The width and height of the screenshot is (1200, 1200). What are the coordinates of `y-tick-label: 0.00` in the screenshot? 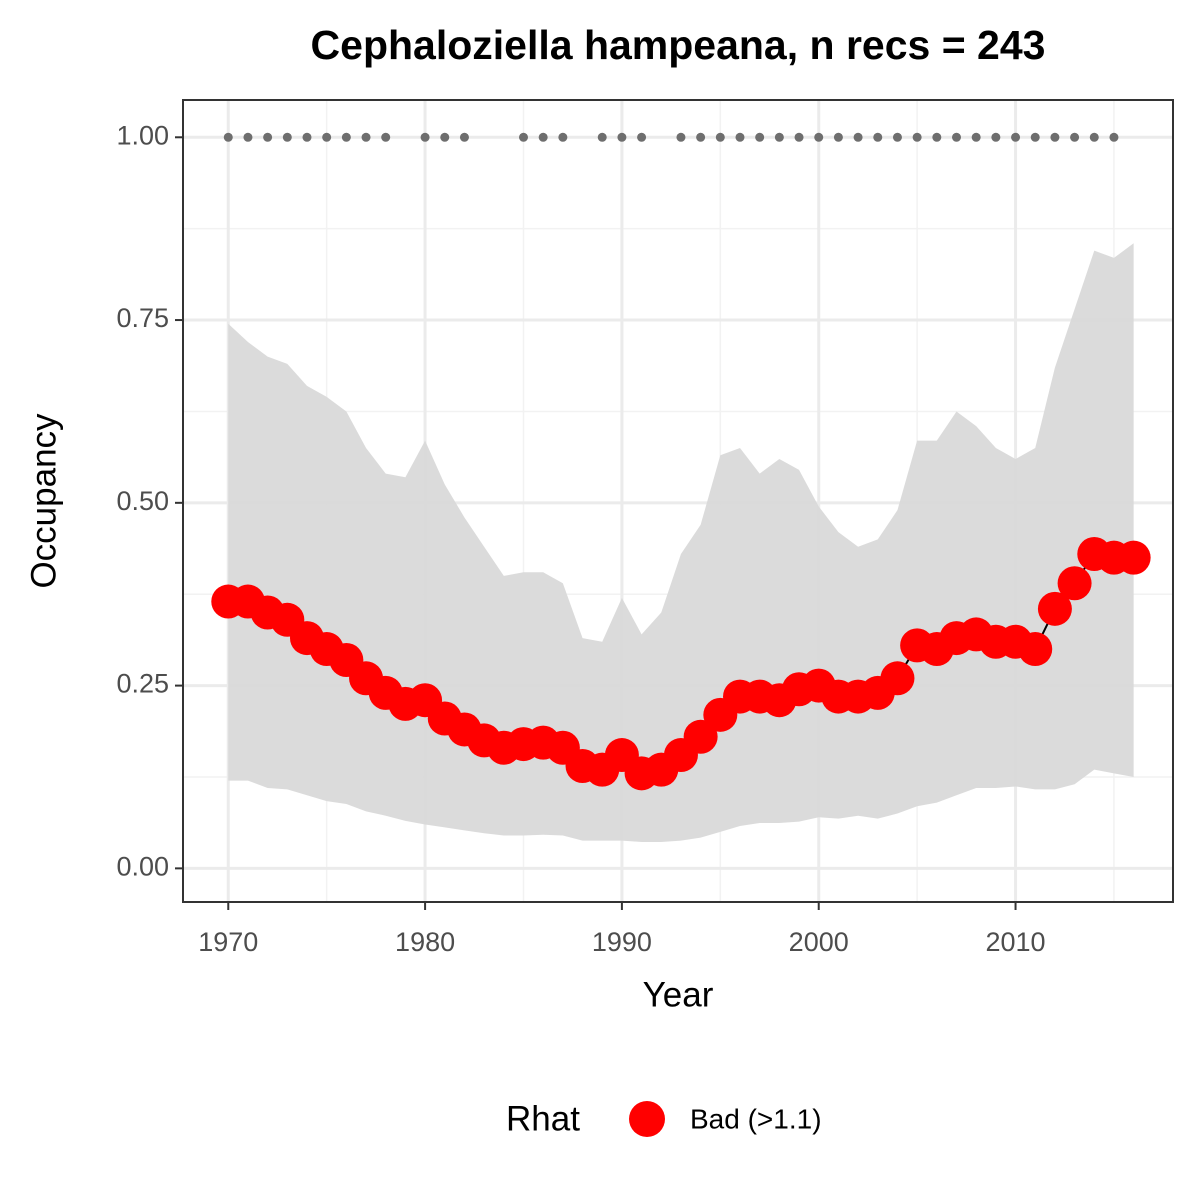 It's located at (142, 866).